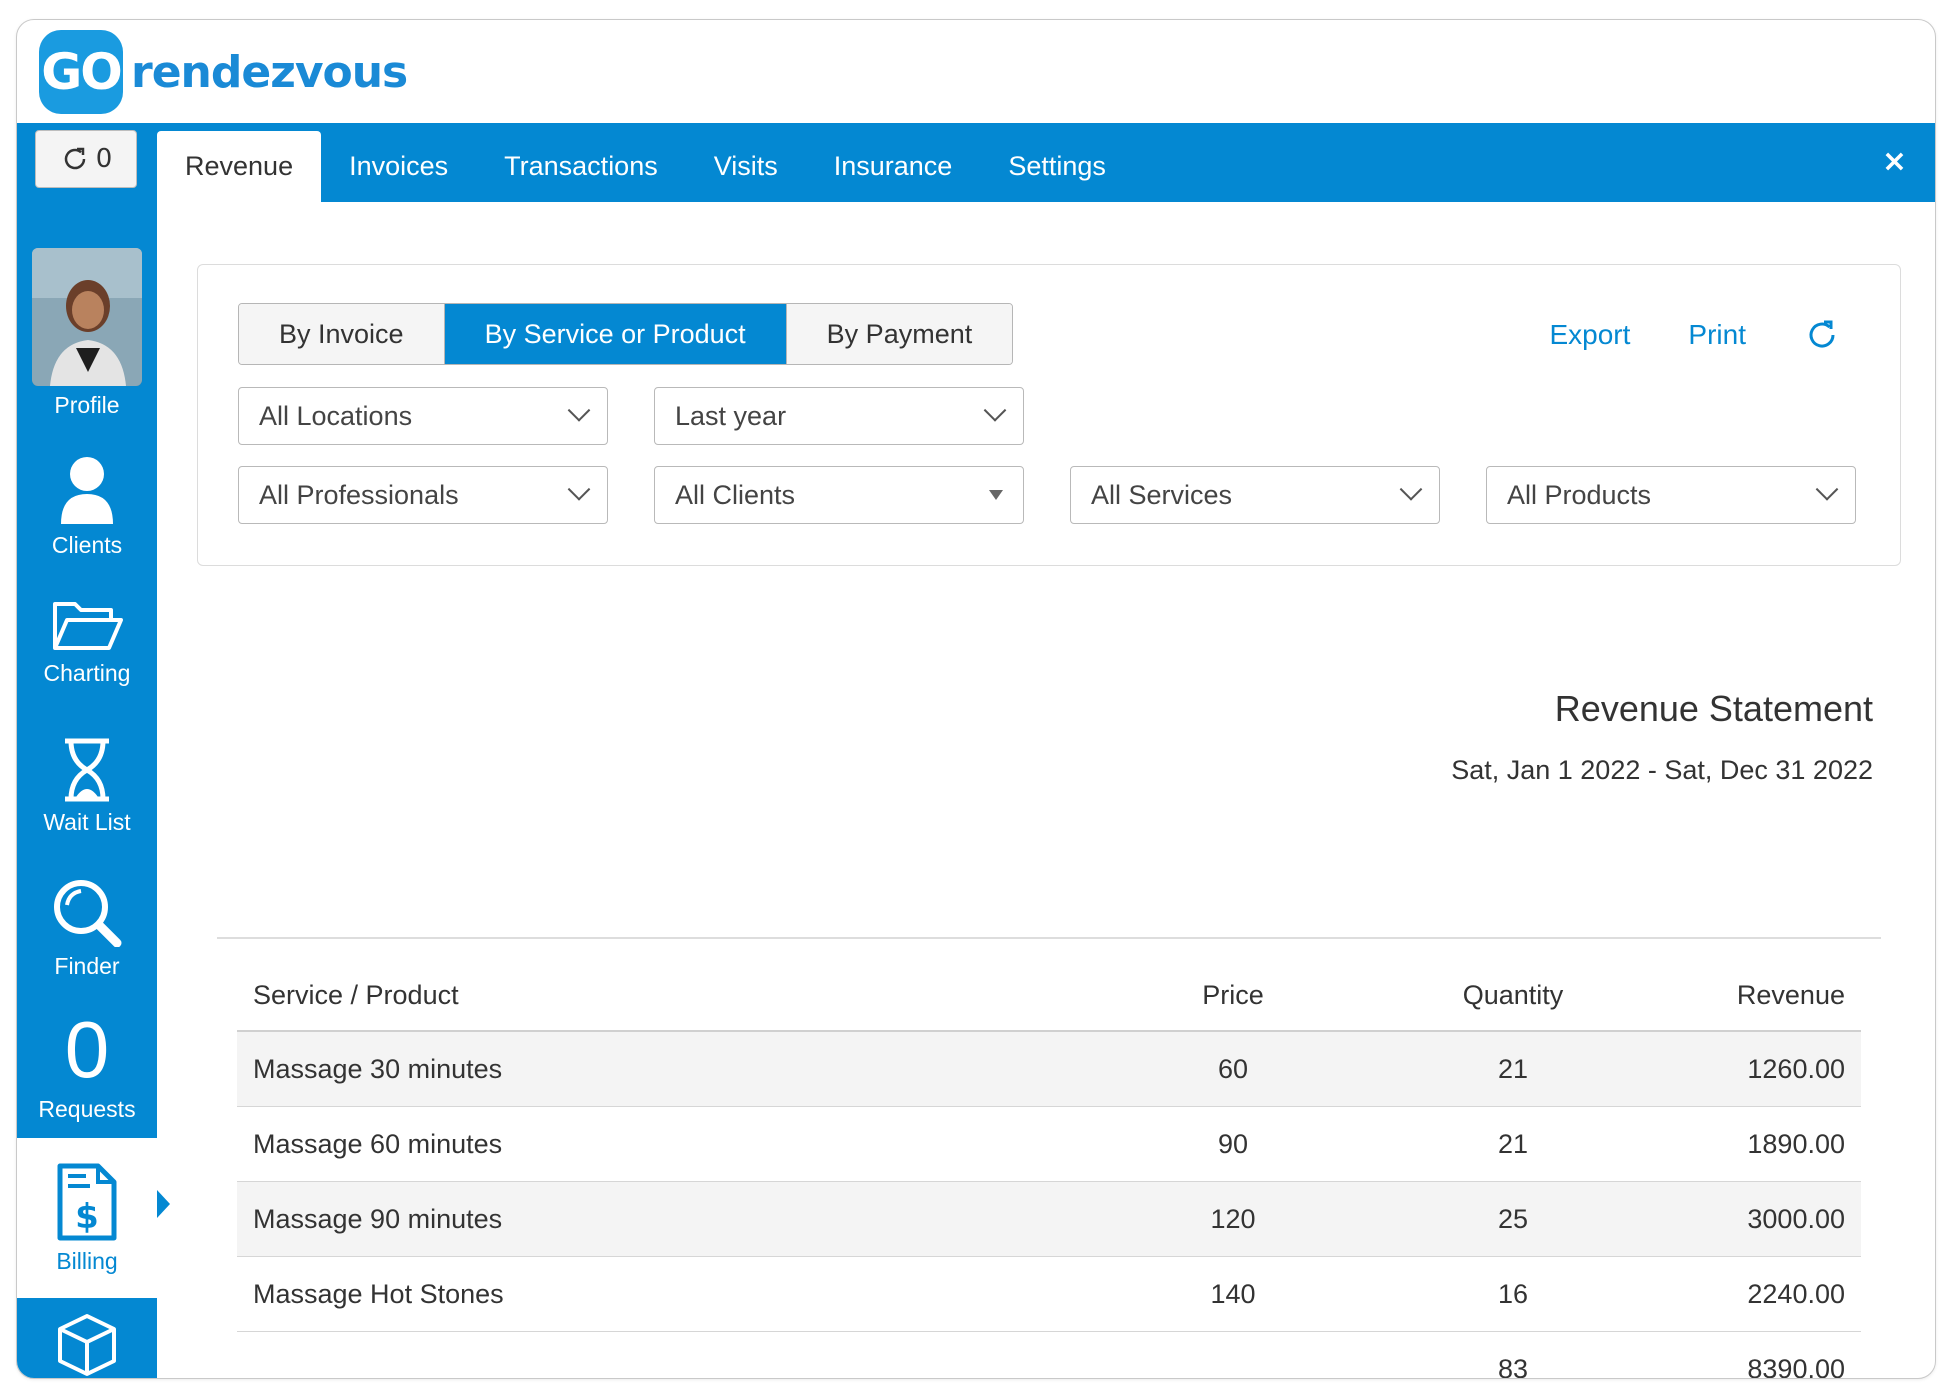 The image size is (1950, 1400). I want to click on cell-price: 90, so click(1233, 1143).